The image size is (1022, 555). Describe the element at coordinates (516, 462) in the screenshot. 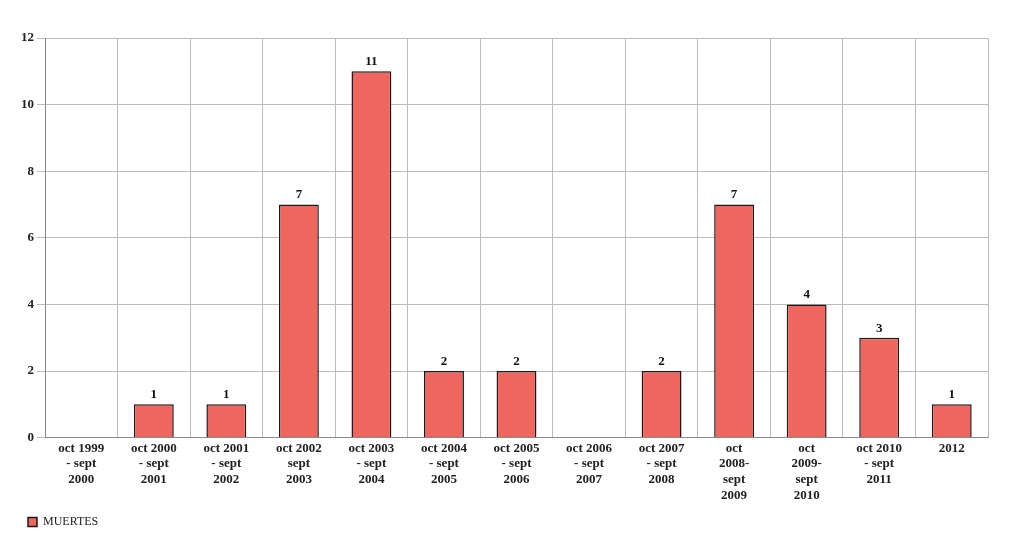

I see `x-tick-label: oct 2005 - sept 2006` at that location.